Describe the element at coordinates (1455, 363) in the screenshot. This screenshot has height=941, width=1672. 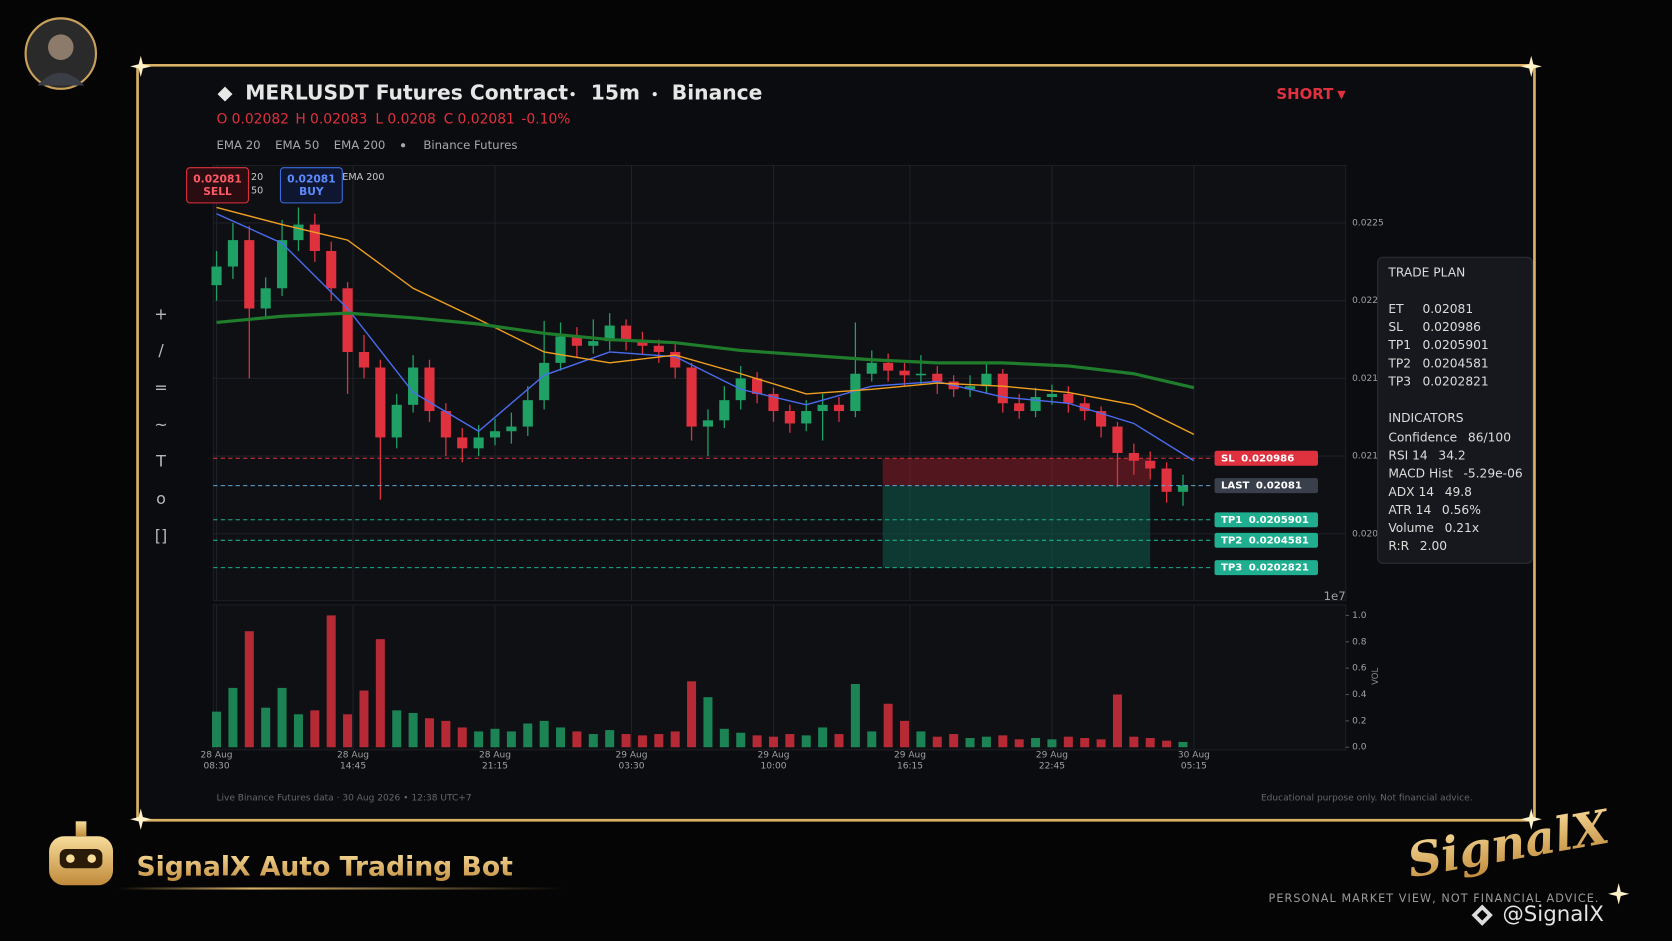
I see `plan-value: 0.0204581` at that location.